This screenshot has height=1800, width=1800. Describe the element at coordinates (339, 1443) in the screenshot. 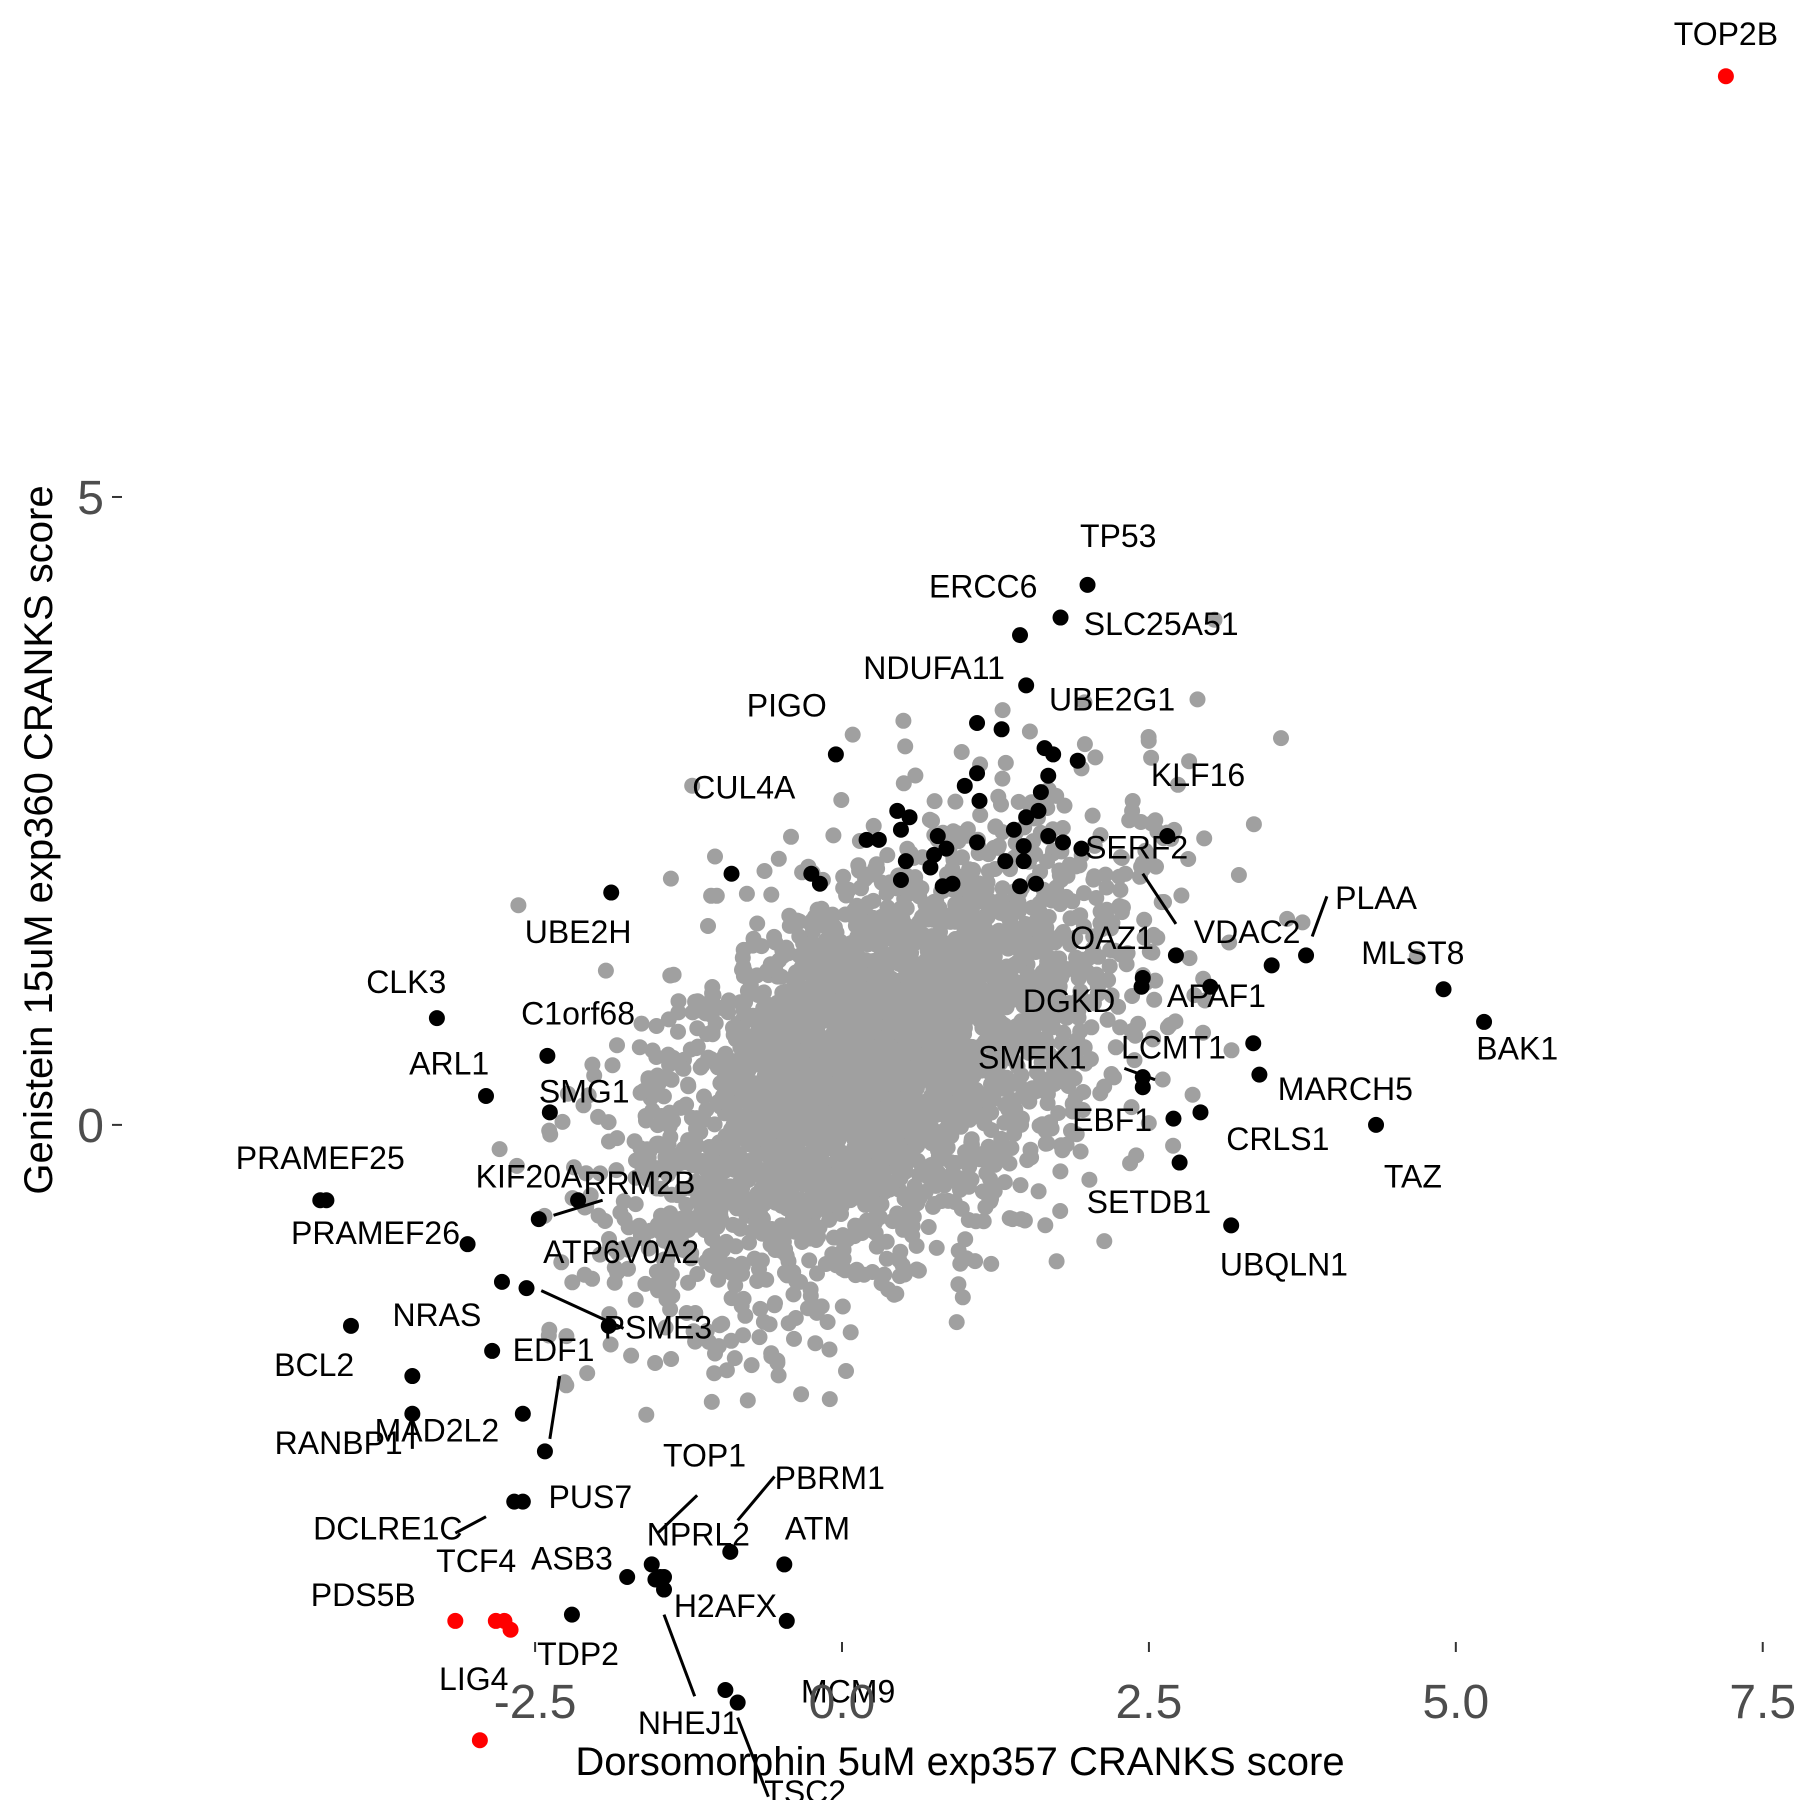

I see `gene-label-ranbp1: RANBP1` at that location.